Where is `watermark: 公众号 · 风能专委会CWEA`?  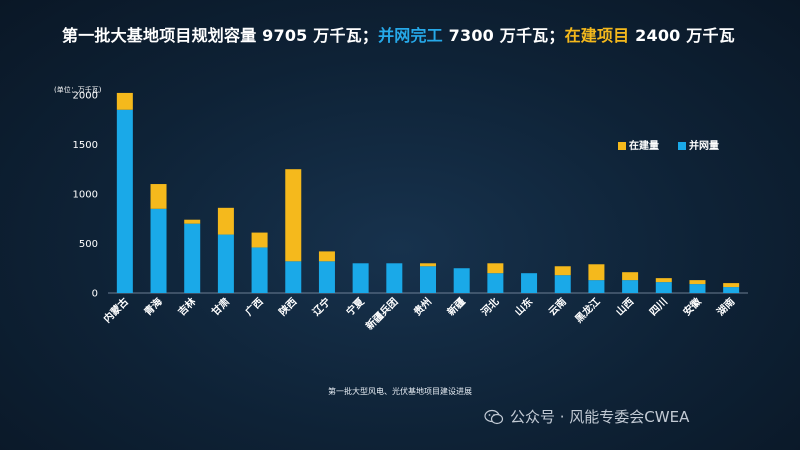
watermark: 公众号 · 风能专委会CWEA is located at coordinates (586, 416).